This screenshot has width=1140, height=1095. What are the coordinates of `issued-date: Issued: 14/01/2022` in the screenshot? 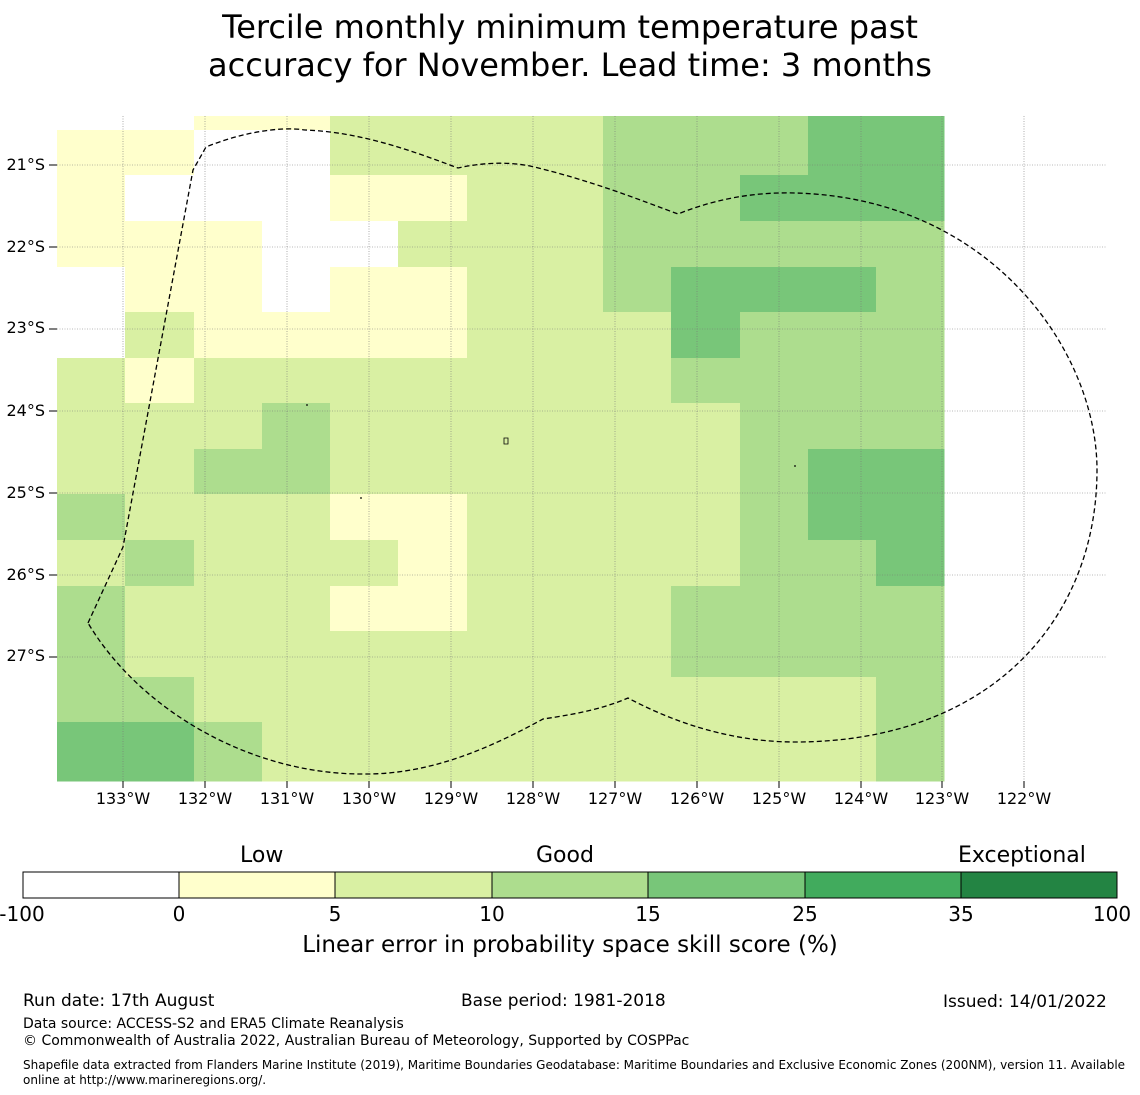 It's located at (1025, 1002).